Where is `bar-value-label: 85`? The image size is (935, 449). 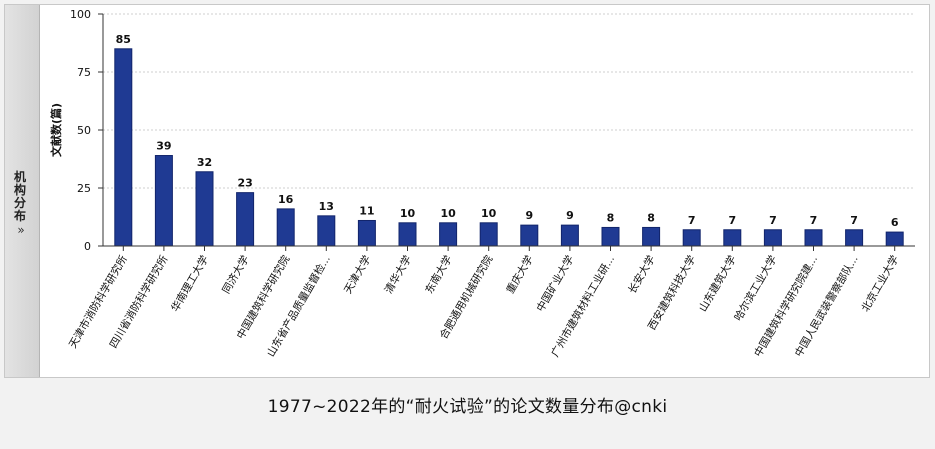
bar-value-label: 85 is located at coordinates (123, 39).